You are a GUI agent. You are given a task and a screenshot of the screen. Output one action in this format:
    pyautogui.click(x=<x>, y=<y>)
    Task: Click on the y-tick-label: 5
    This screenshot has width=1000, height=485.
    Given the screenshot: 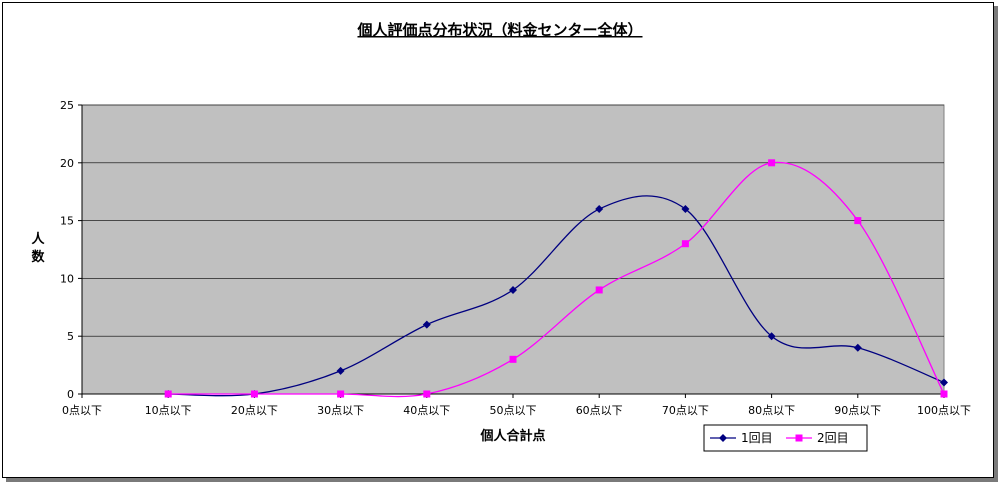 What is the action you would take?
    pyautogui.click(x=70, y=336)
    